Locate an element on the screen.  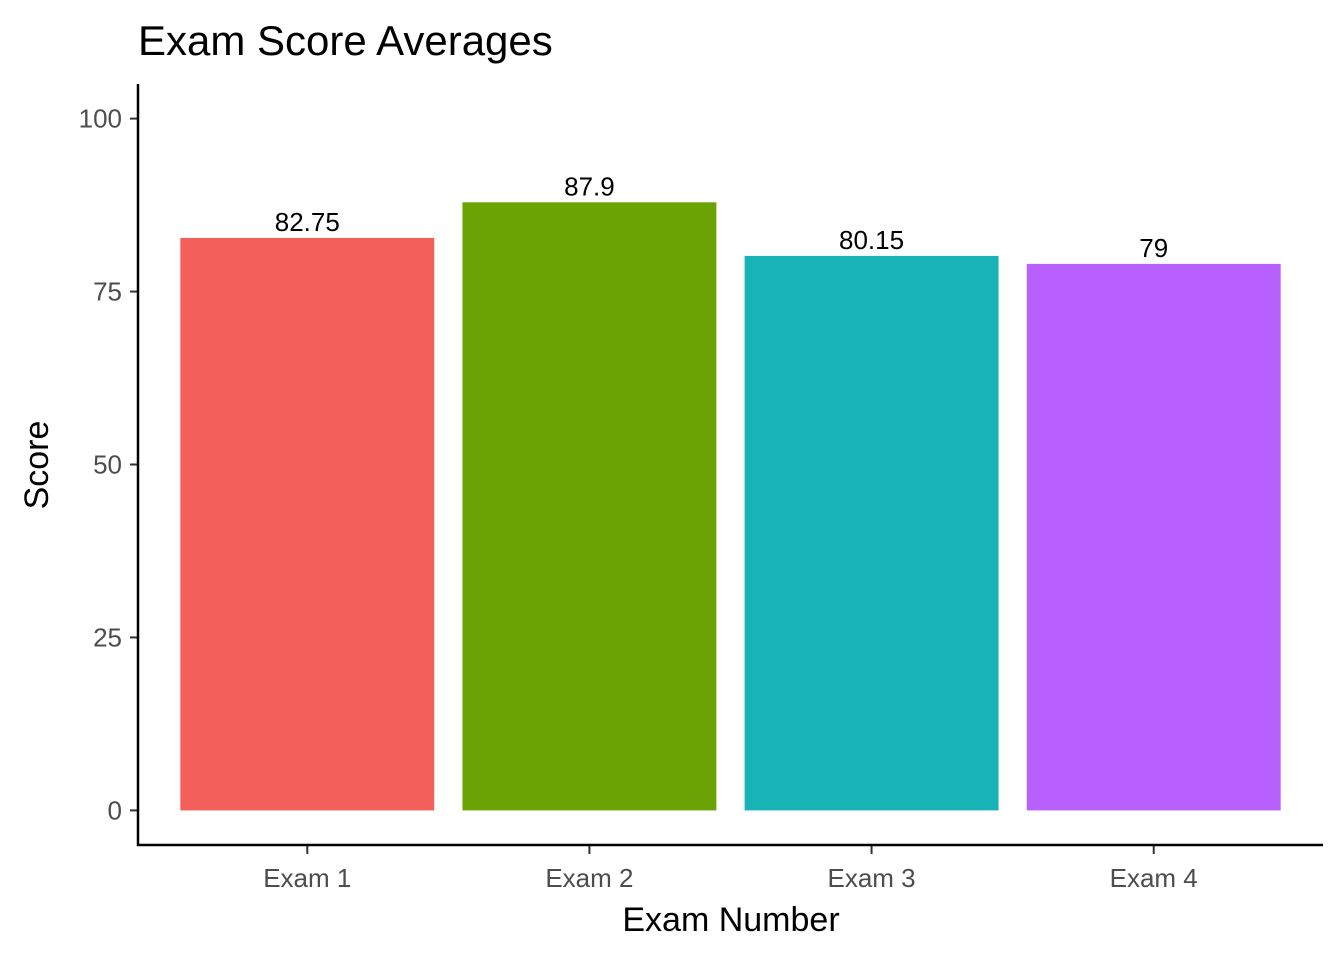
x-tick-label: Exam 3 is located at coordinates (871, 878).